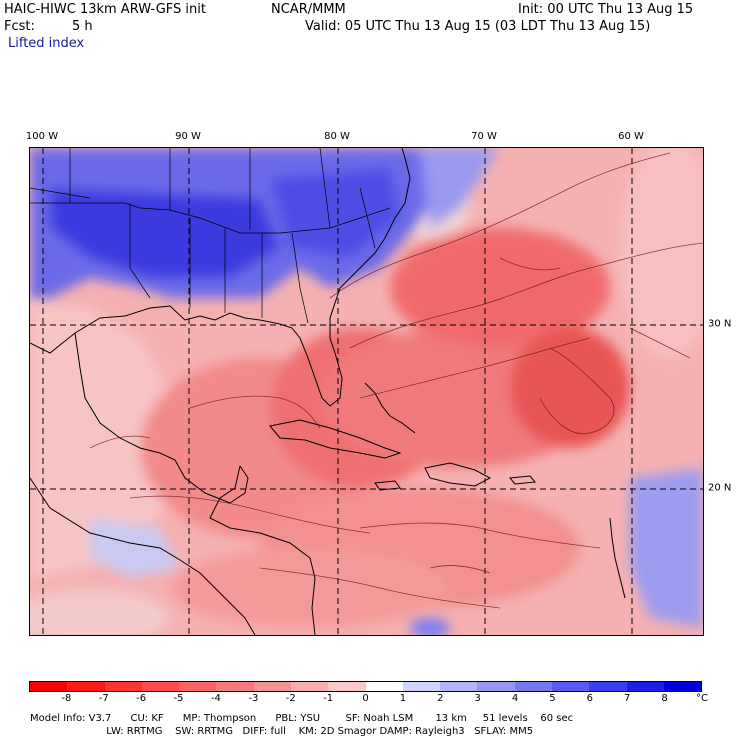  I want to click on colorbar-tick-label: 2, so click(440, 698).